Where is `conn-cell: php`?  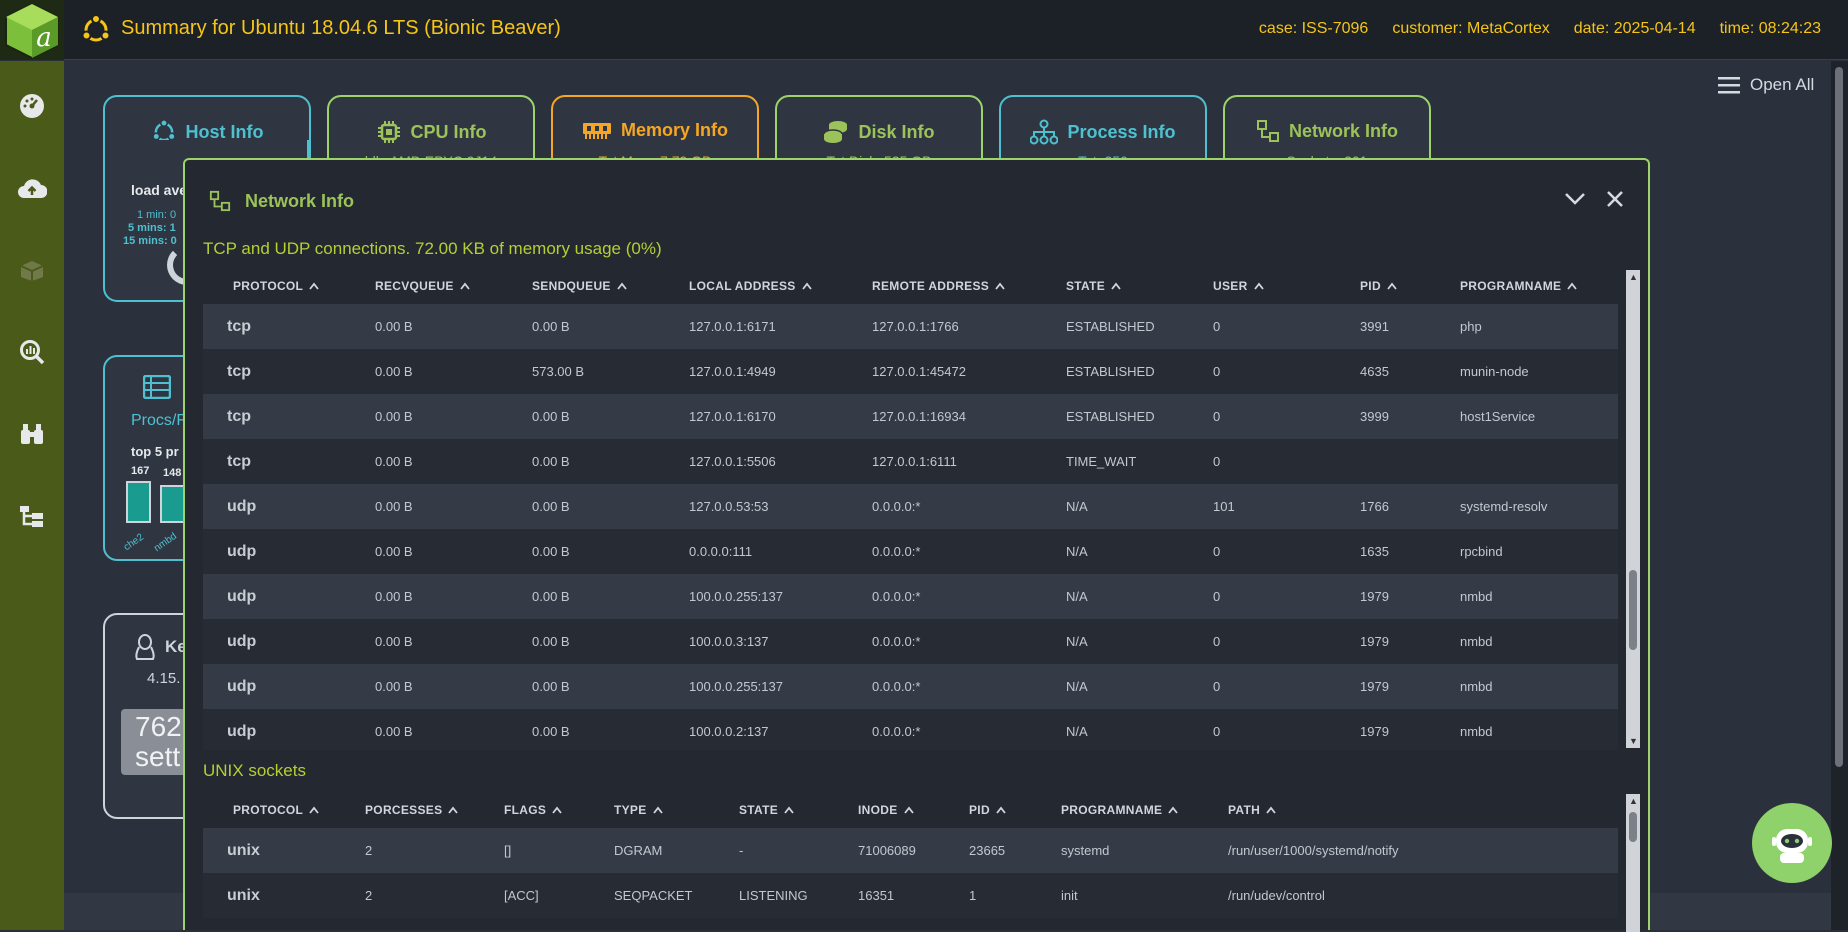 conn-cell: php is located at coordinates (1471, 326).